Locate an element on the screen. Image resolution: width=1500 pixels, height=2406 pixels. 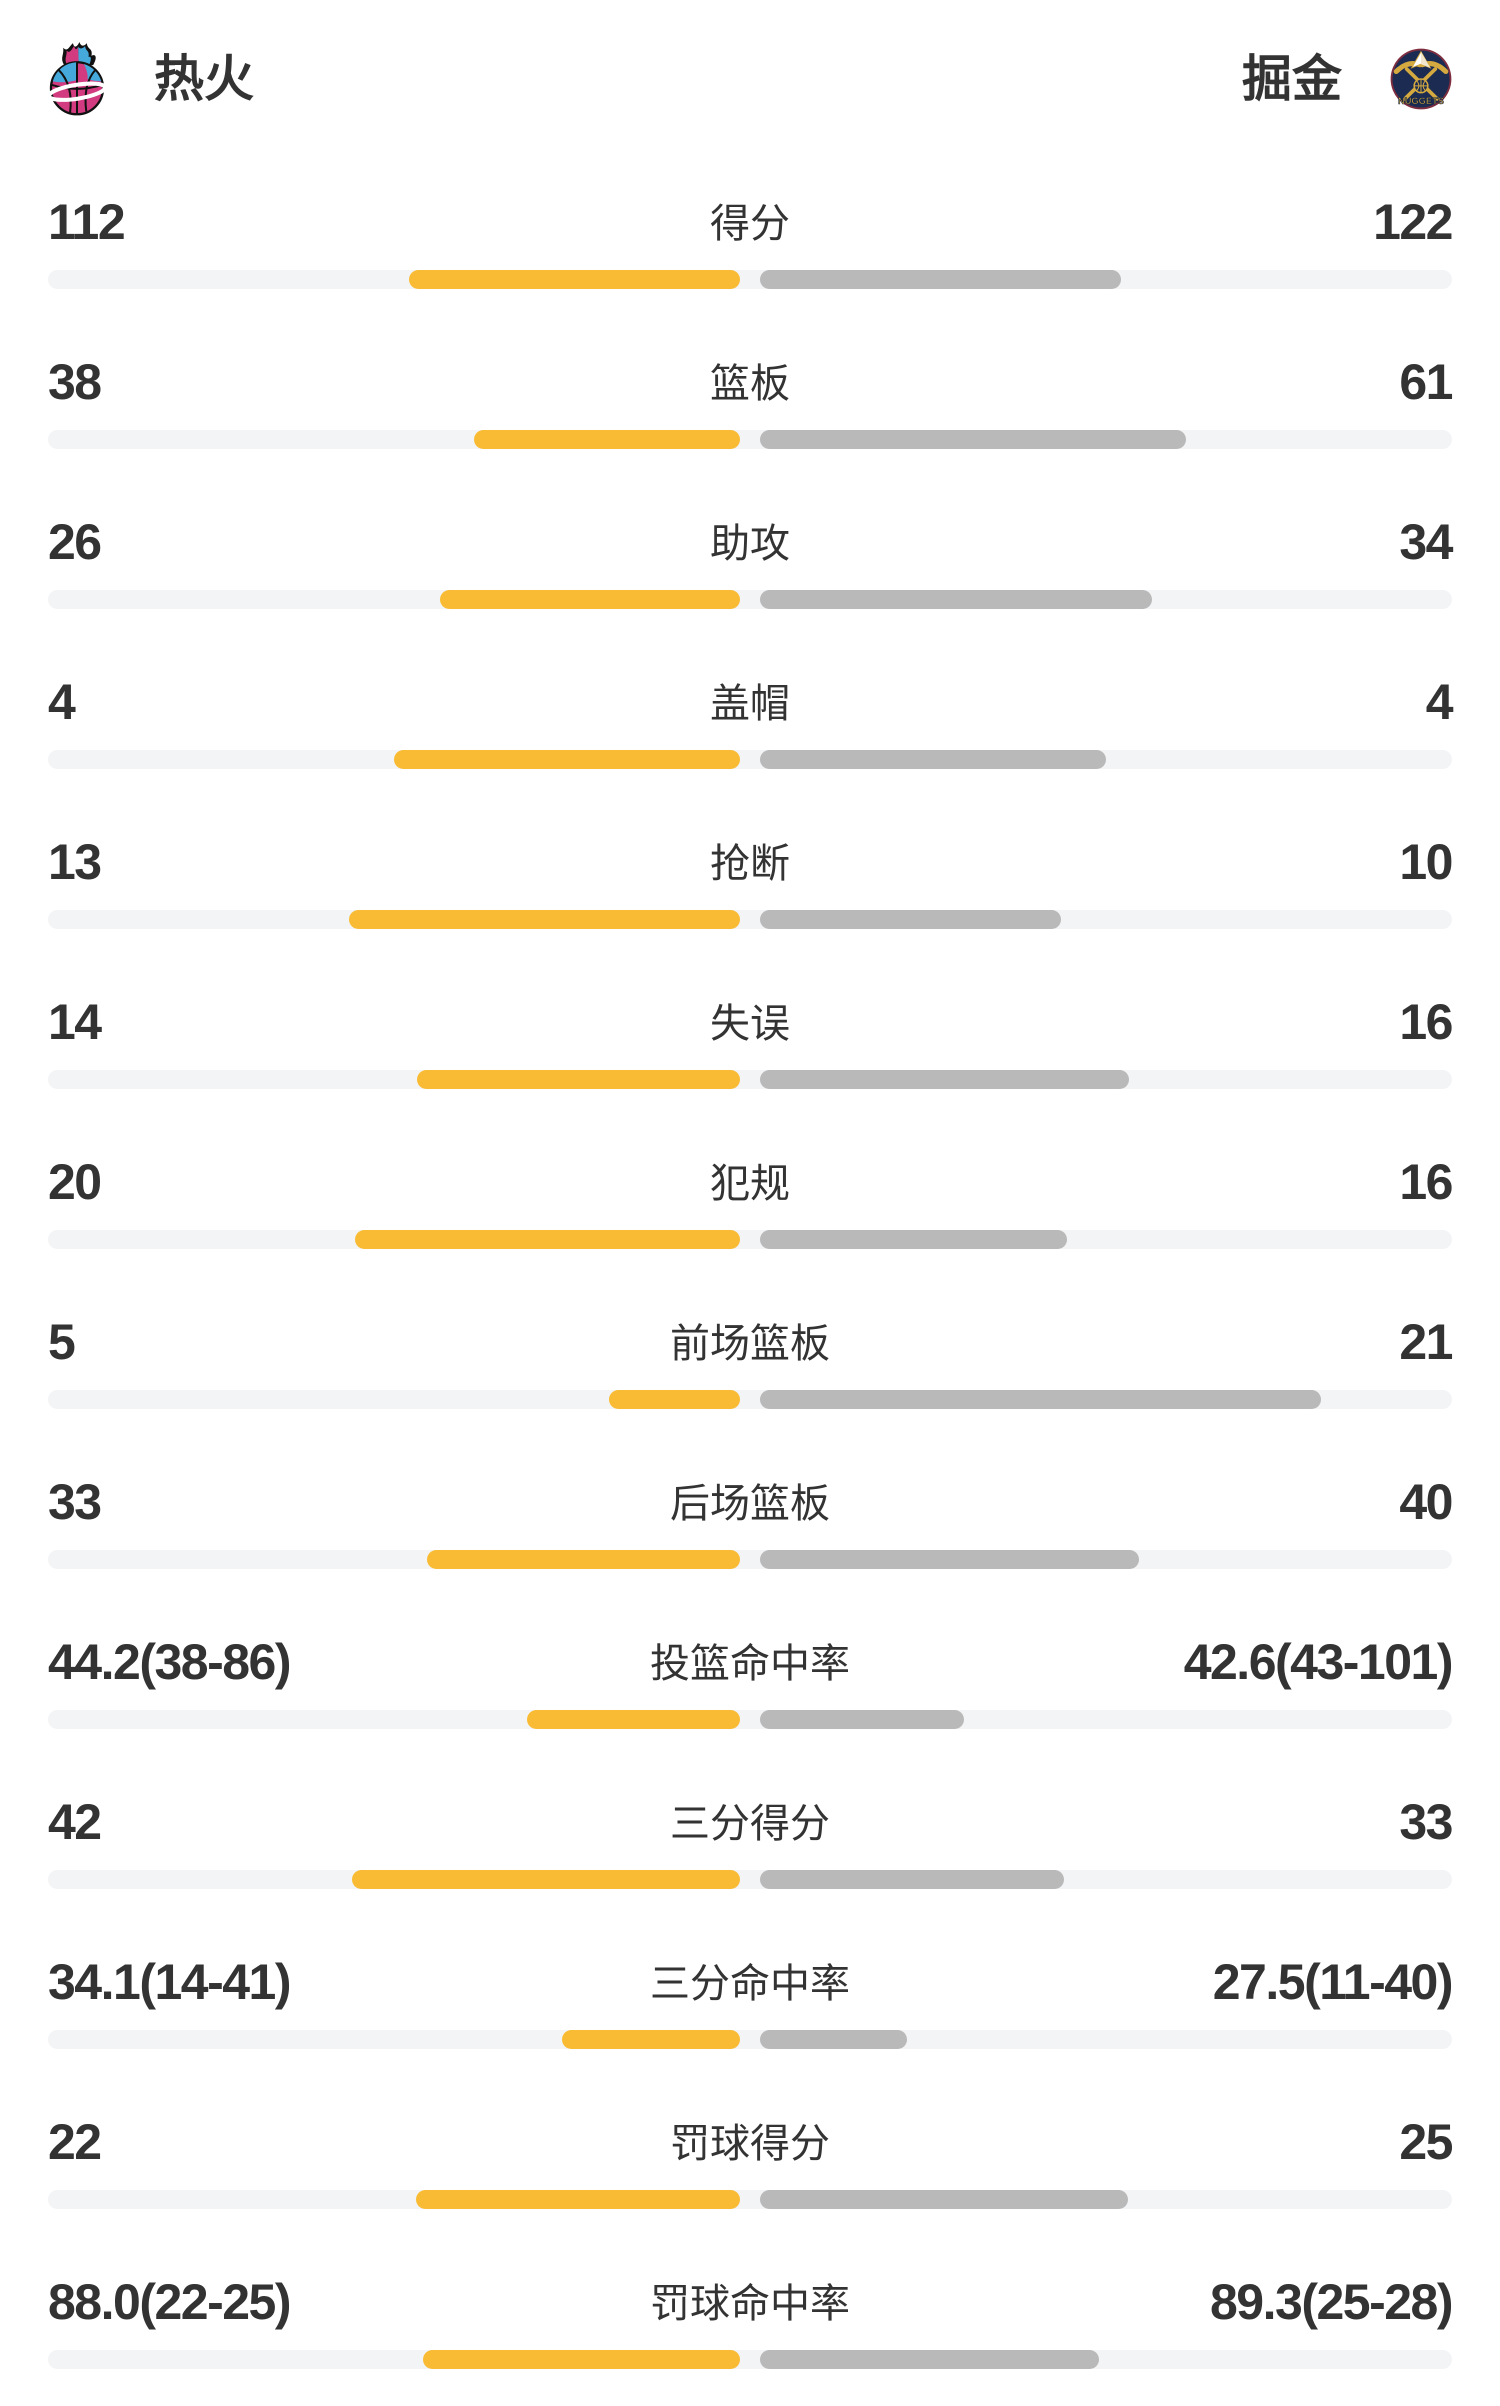
right-team-value: 27.5(11-40) is located at coordinates (1333, 1982).